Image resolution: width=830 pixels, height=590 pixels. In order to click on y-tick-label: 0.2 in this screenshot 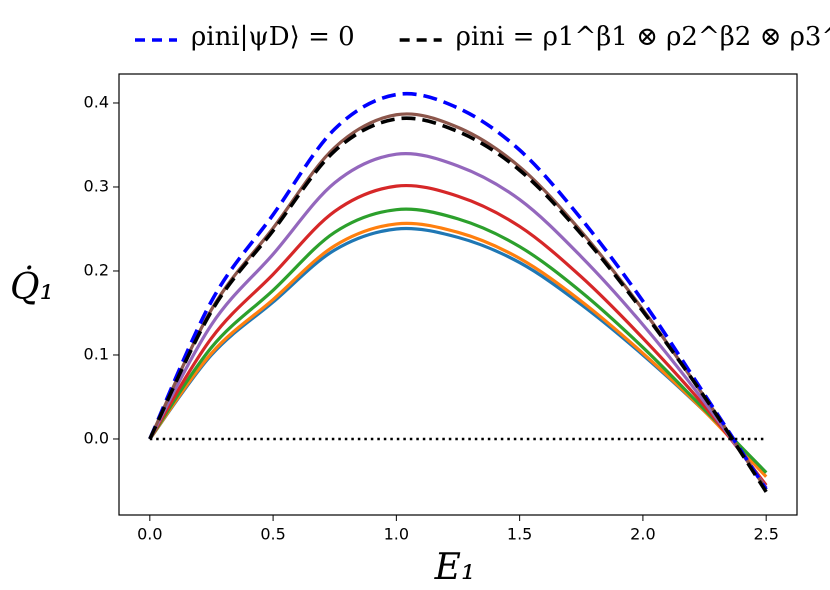, I will do `click(96, 269)`.